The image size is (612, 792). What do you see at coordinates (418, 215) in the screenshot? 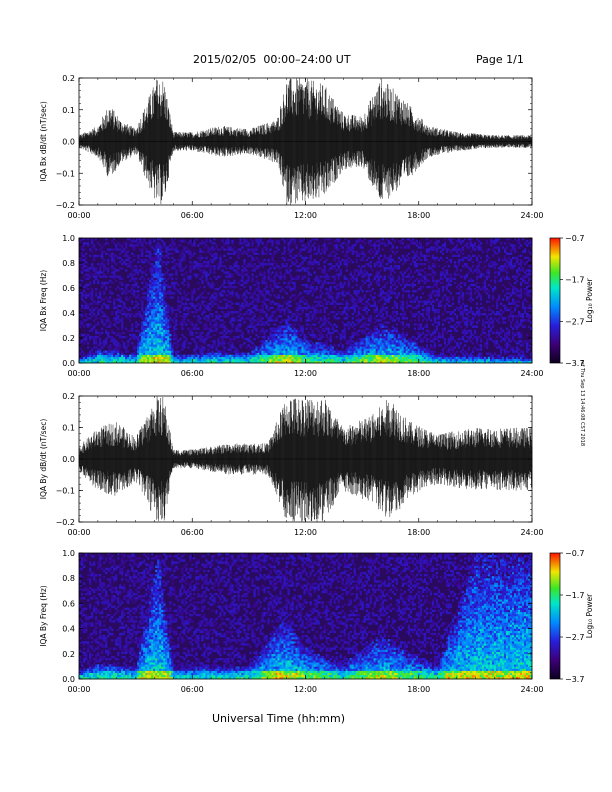
I see `x-tick-label-0-3: 18:00` at bounding box center [418, 215].